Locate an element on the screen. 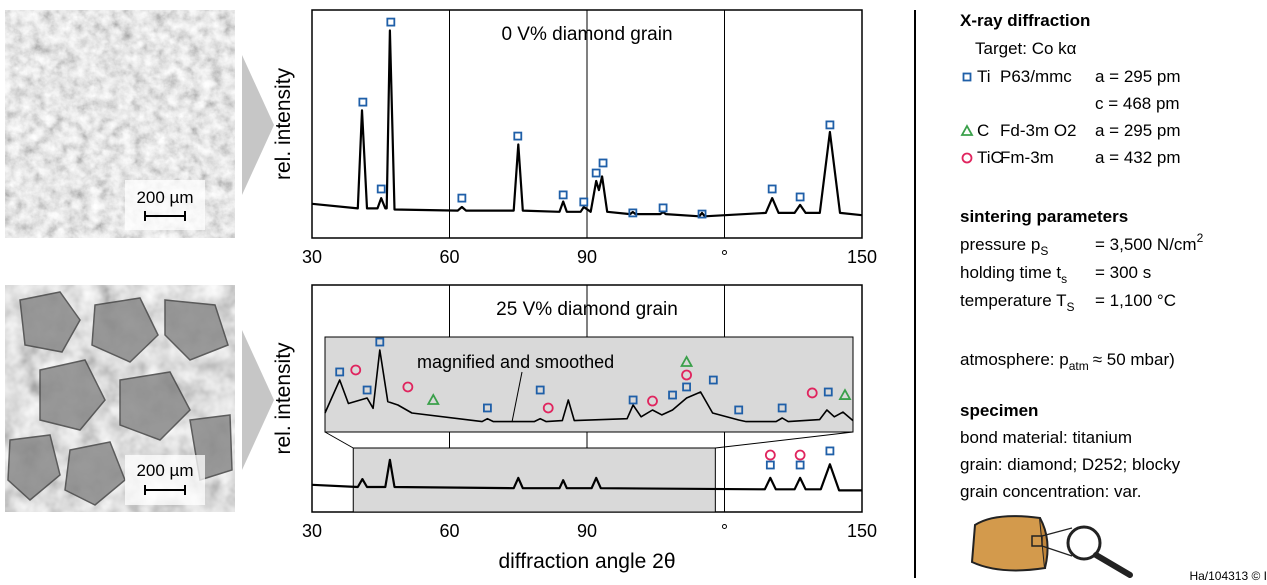 Image resolution: width=1267 pixels, height=585 pixels. parameter: holding time ts = 300 s is located at coordinates (1055, 274).